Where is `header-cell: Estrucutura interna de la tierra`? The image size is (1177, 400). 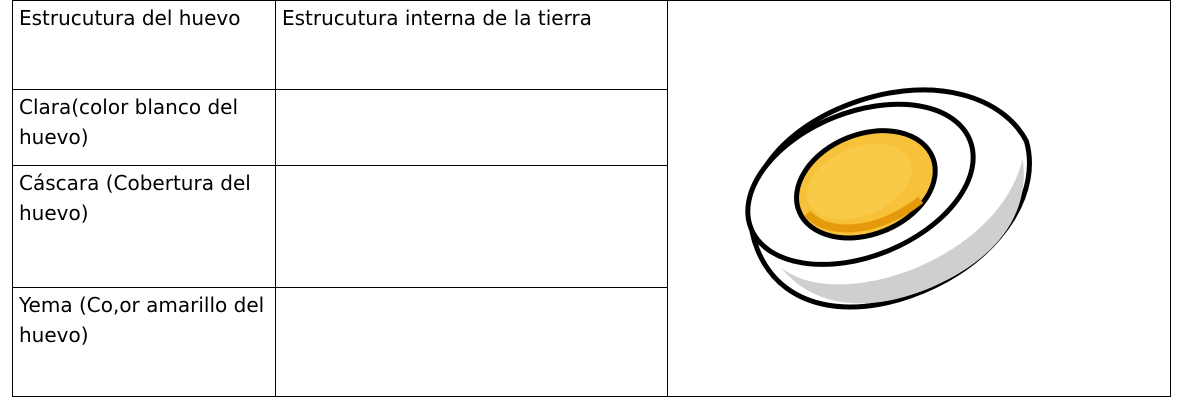 header-cell: Estrucutura interna de la tierra is located at coordinates (471, 45).